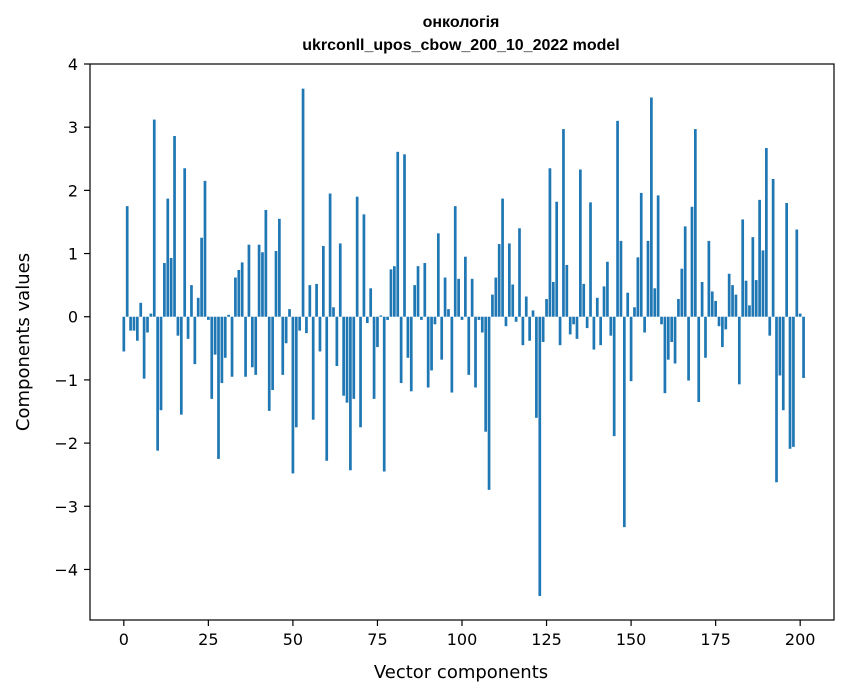  Describe the element at coordinates (715, 639) in the screenshot. I see `x-tick-label: 175` at that location.